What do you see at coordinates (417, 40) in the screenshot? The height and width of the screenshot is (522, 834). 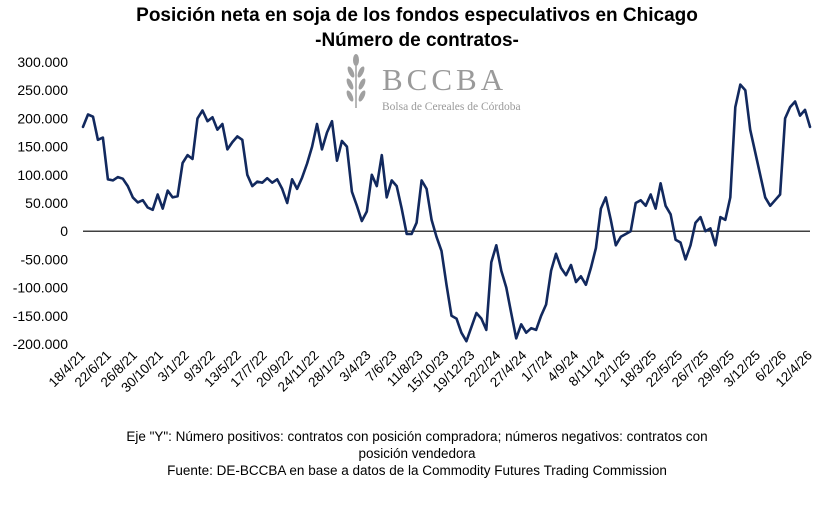 I see `chart-subtitle: -Número de contratos-` at bounding box center [417, 40].